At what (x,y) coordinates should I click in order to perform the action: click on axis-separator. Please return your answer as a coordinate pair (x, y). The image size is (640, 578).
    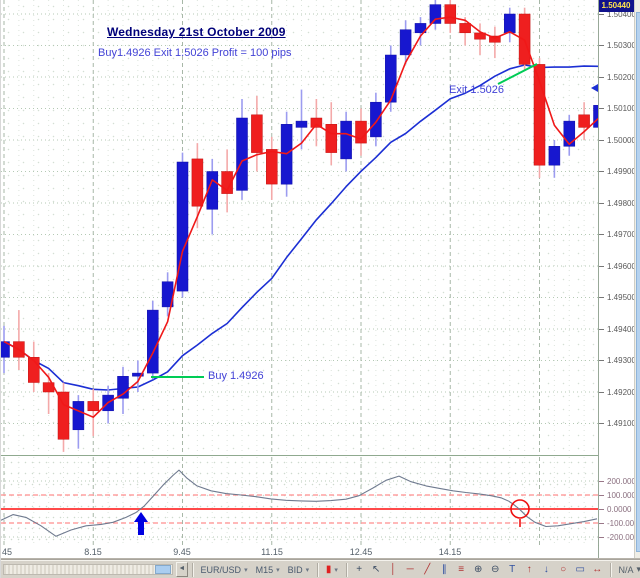
    Looking at the image, I should click on (598, 279).